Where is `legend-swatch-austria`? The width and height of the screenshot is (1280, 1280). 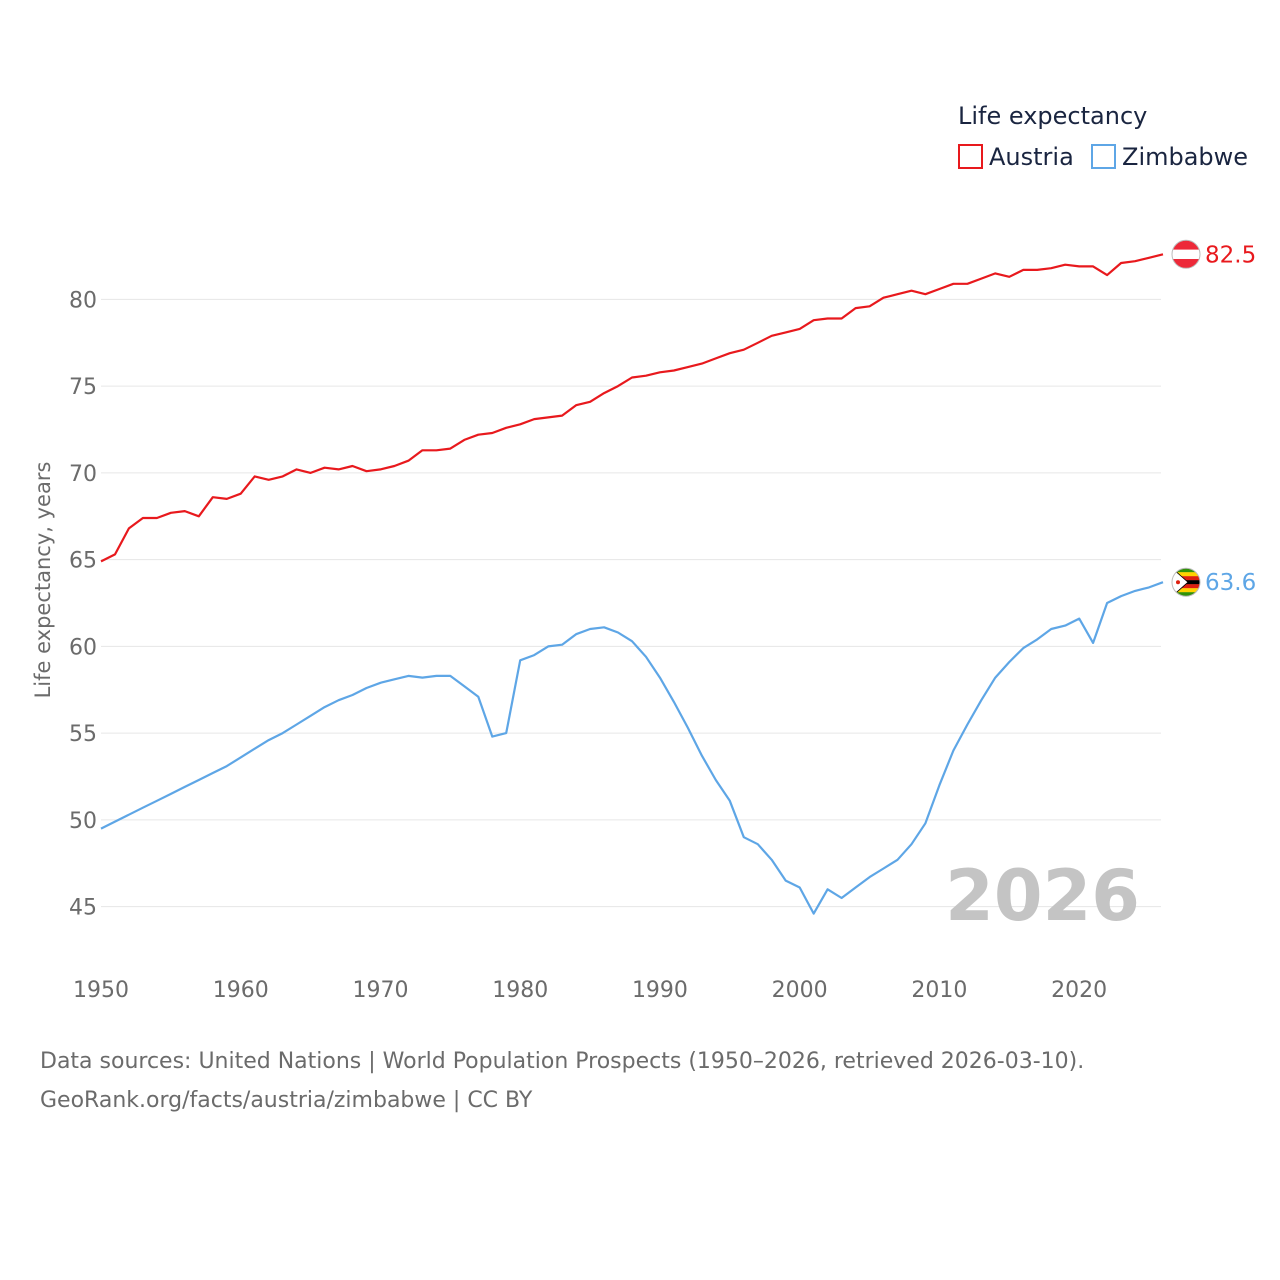
legend-swatch-austria is located at coordinates (970, 156).